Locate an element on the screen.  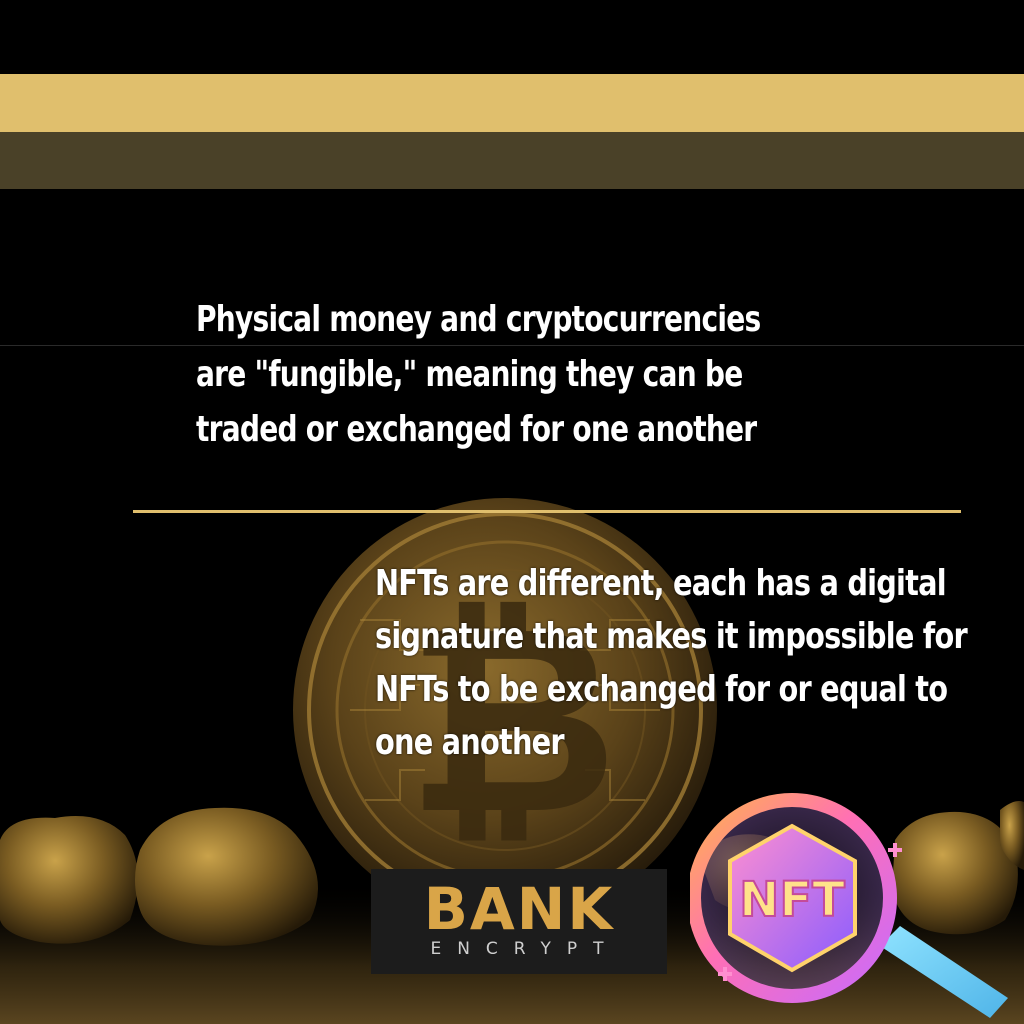
paragraph-line: are "fungible," meaning they can be is located at coordinates (478, 374).